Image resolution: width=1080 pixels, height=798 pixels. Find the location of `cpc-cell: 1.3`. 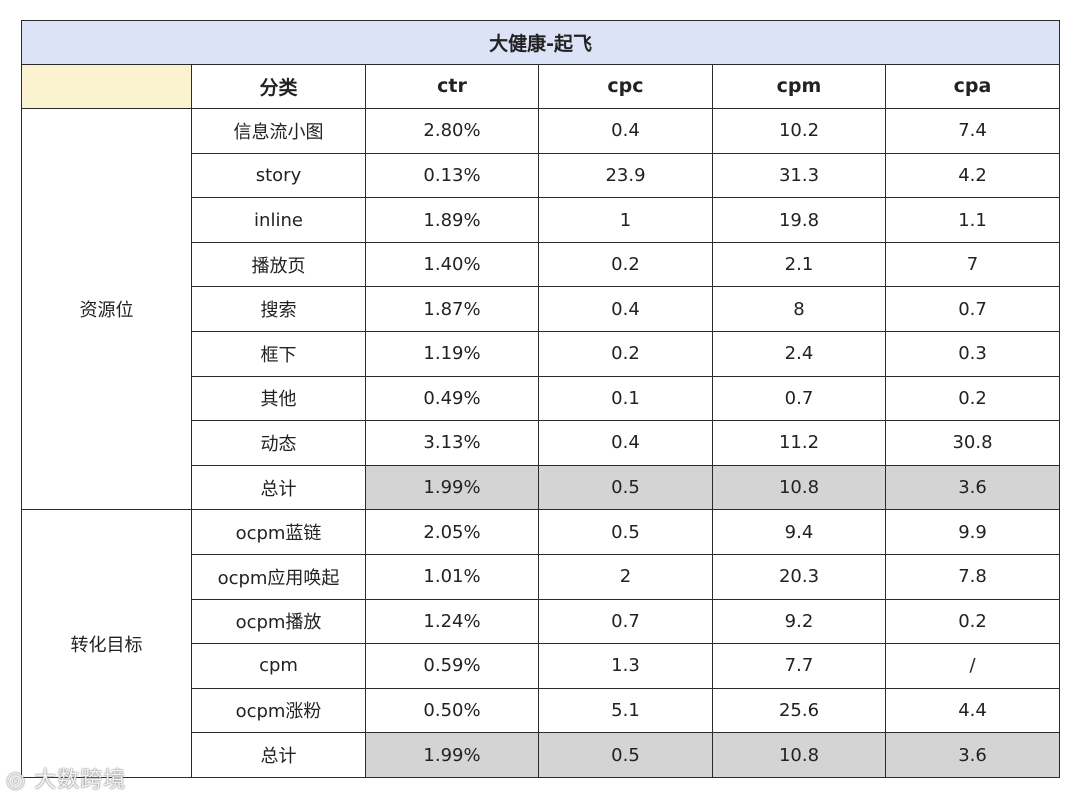

cpc-cell: 1.3 is located at coordinates (625, 666).